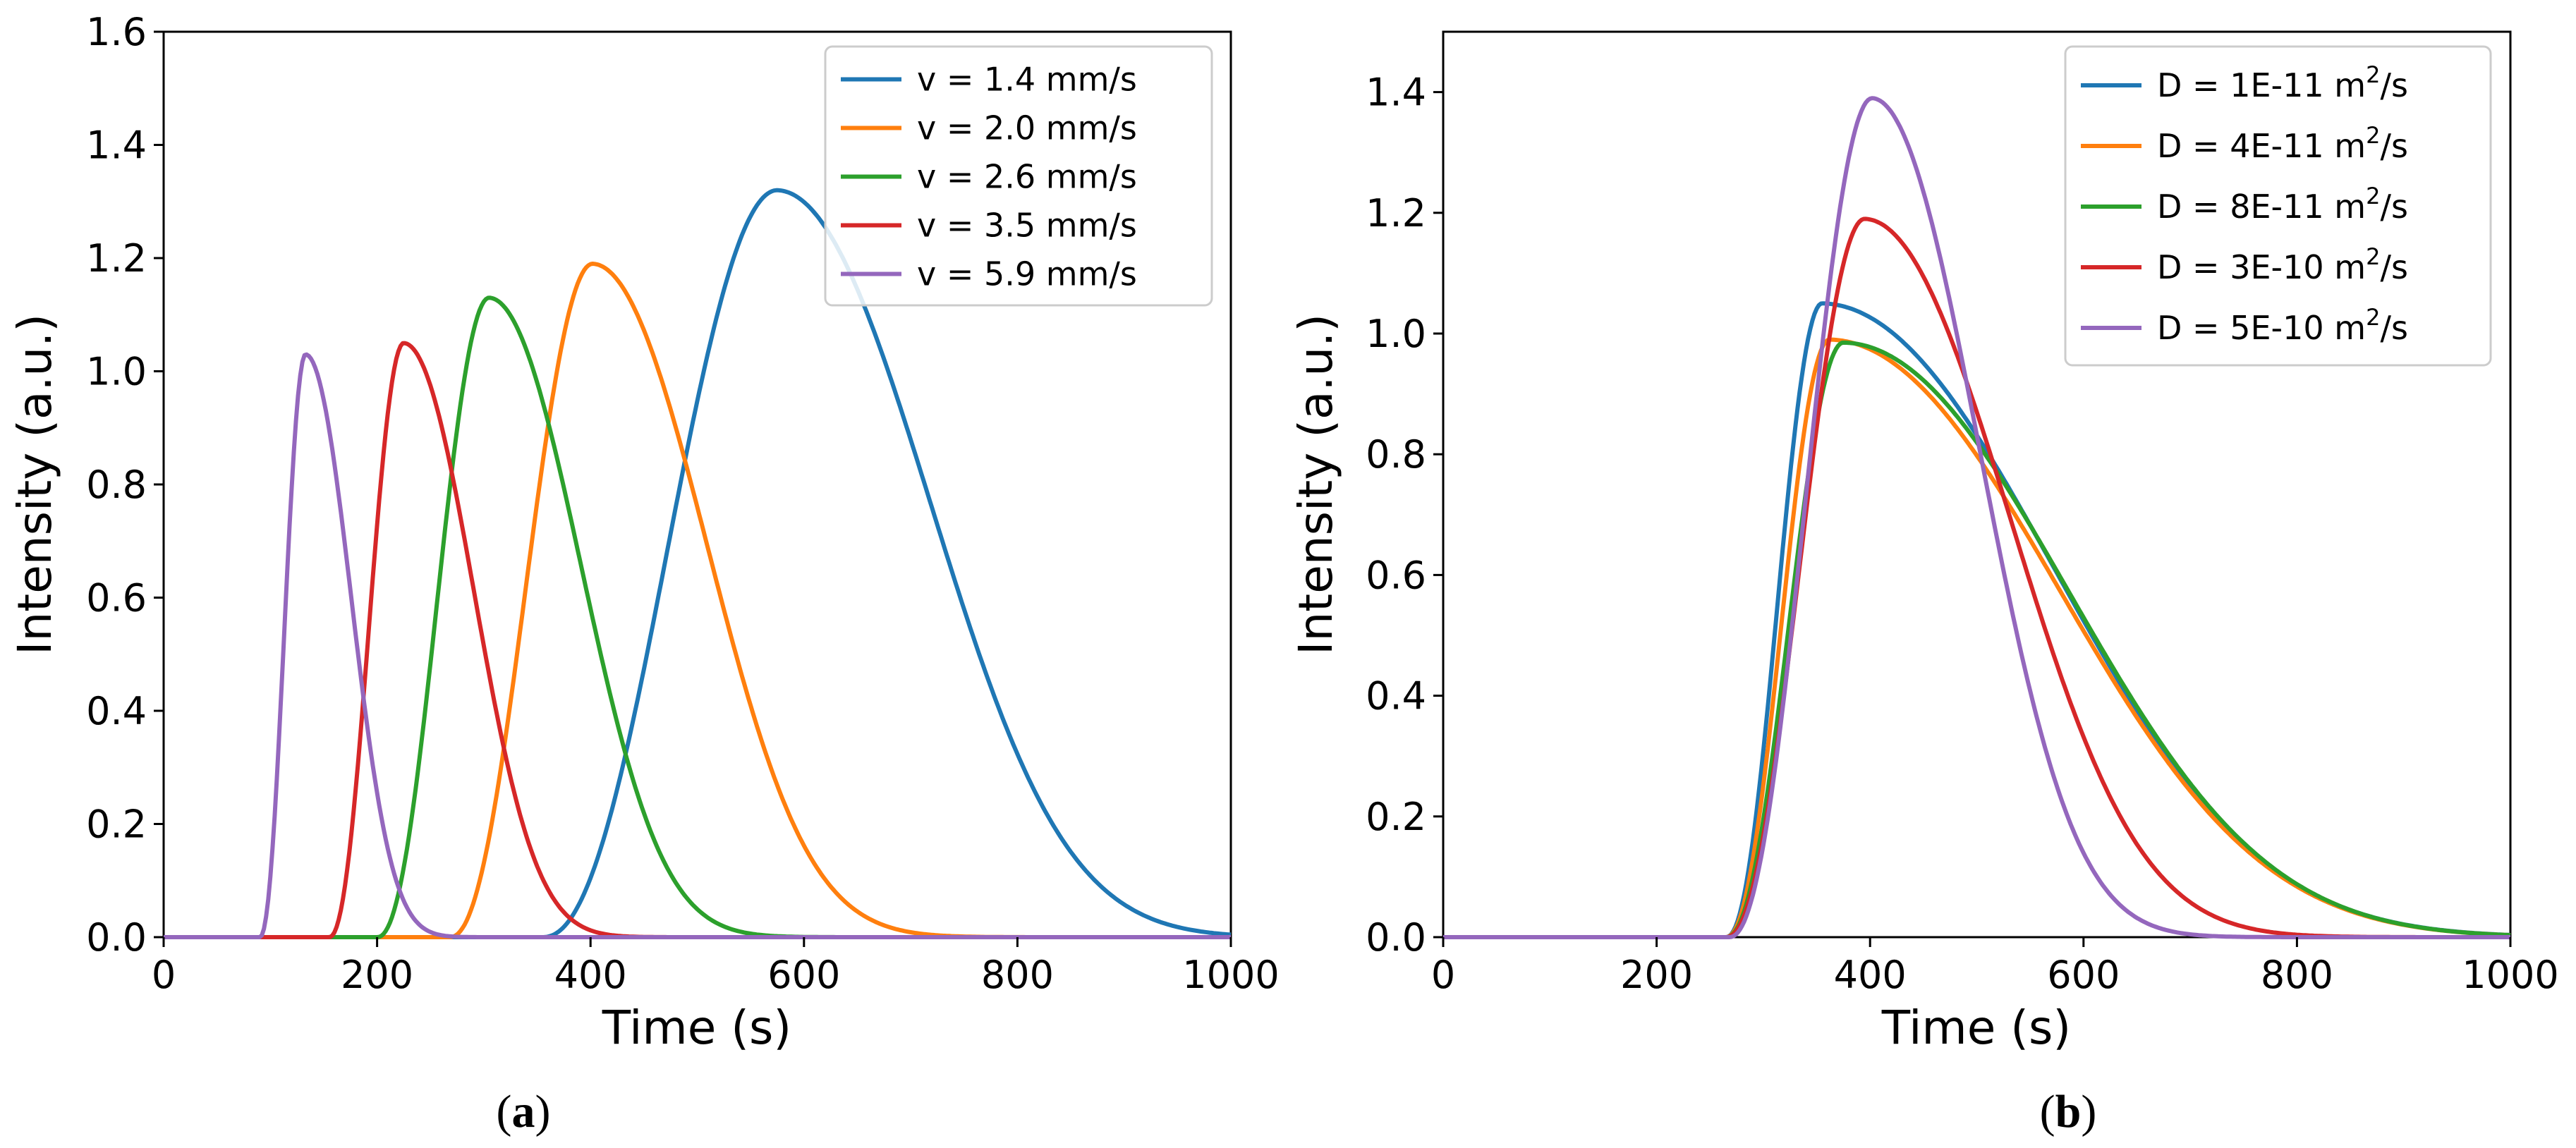  I want to click on y-tick-label-b-2: 0.4, so click(1396, 696).